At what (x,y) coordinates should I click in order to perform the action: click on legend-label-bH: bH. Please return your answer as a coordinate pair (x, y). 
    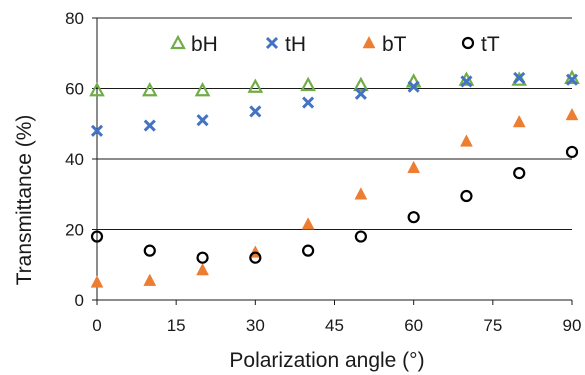
    Looking at the image, I should click on (204, 44).